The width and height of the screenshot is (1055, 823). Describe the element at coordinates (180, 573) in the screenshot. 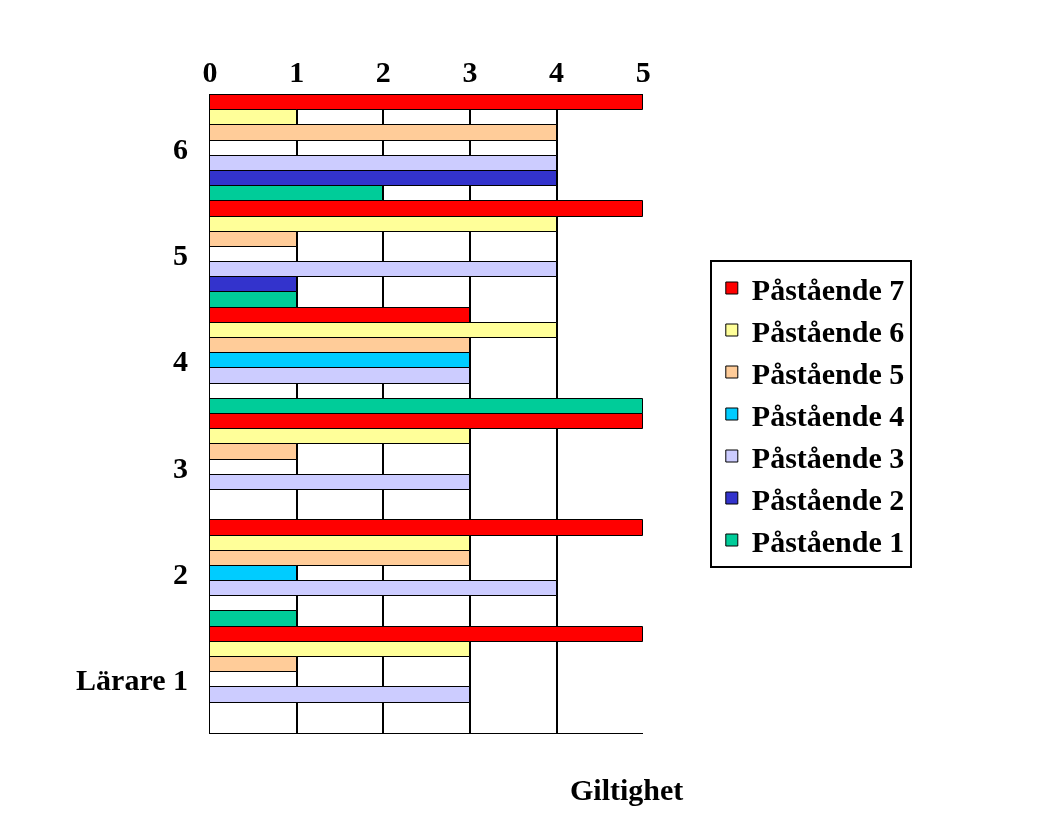

I see `y-tick-label: 2` at that location.